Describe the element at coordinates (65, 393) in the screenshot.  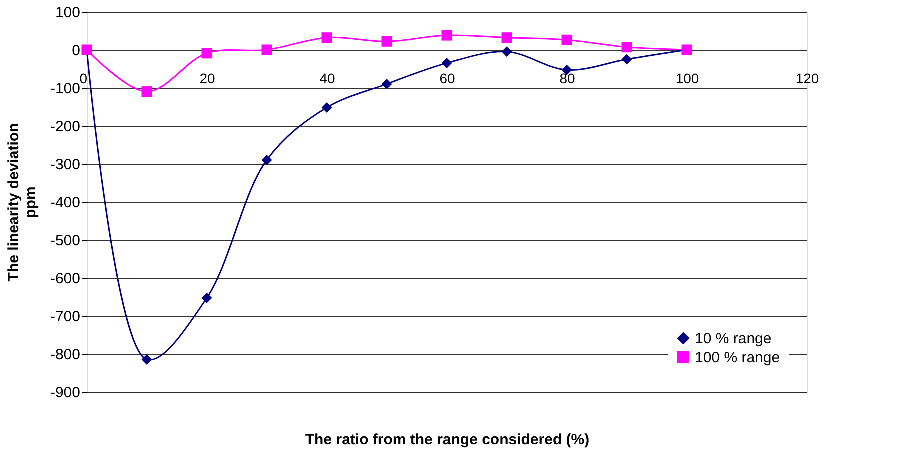
I see `y-tick-label: -900` at that location.